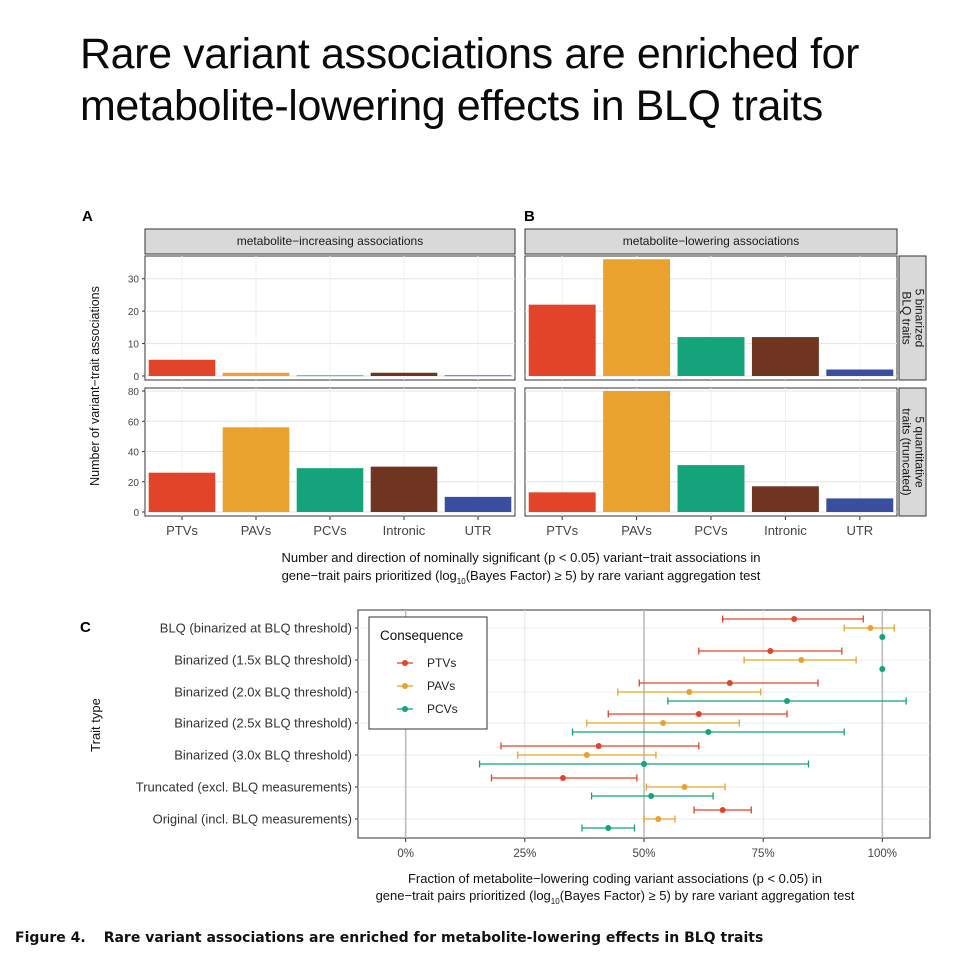  I want to click on x-tick-label: 100%, so click(882, 854).